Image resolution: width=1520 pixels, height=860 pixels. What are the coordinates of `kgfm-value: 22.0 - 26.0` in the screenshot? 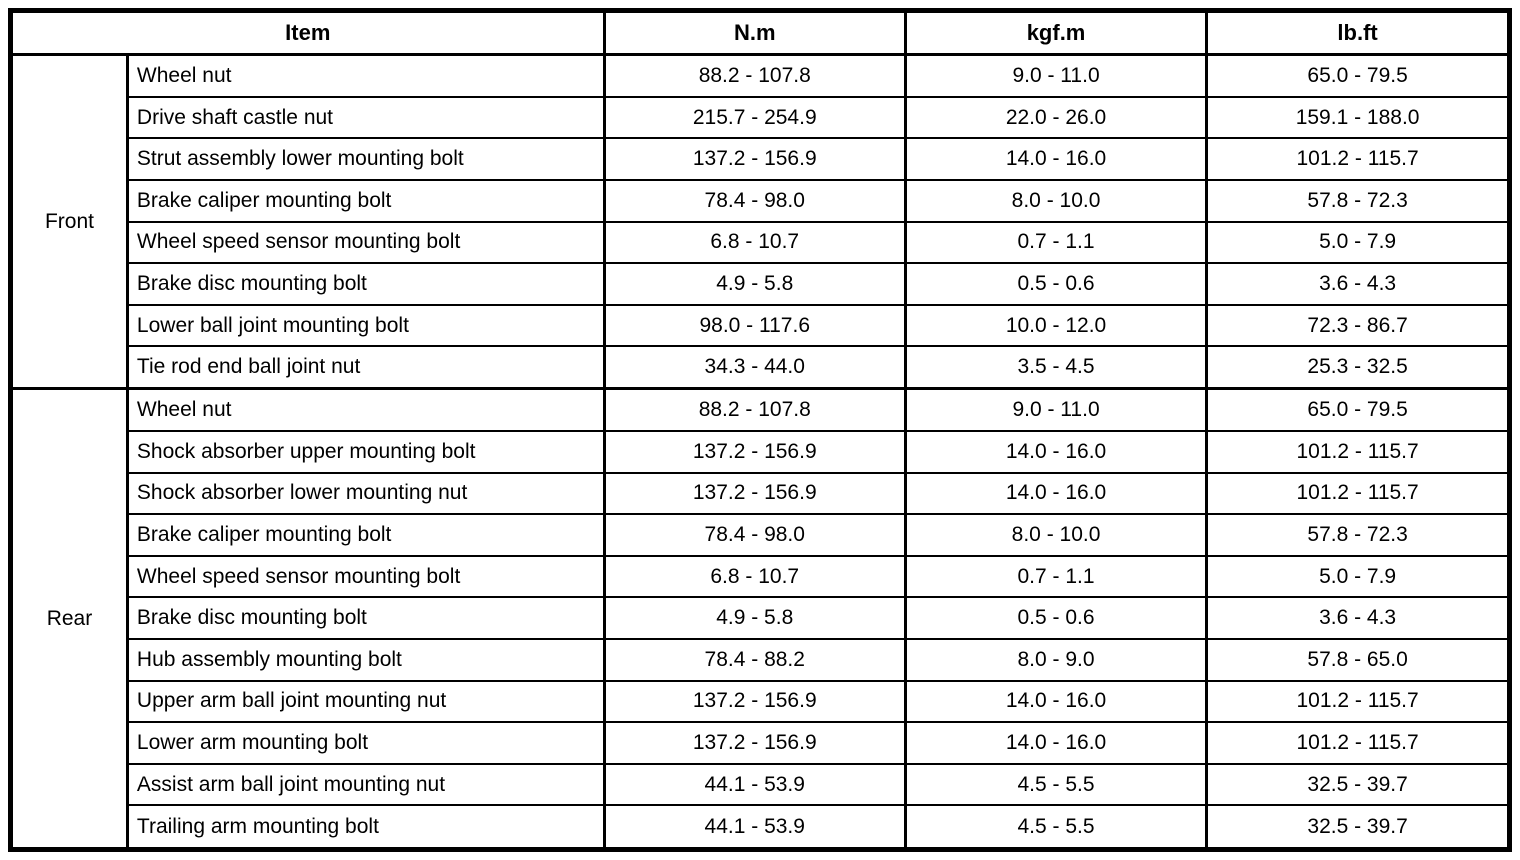 It's located at (1056, 117).